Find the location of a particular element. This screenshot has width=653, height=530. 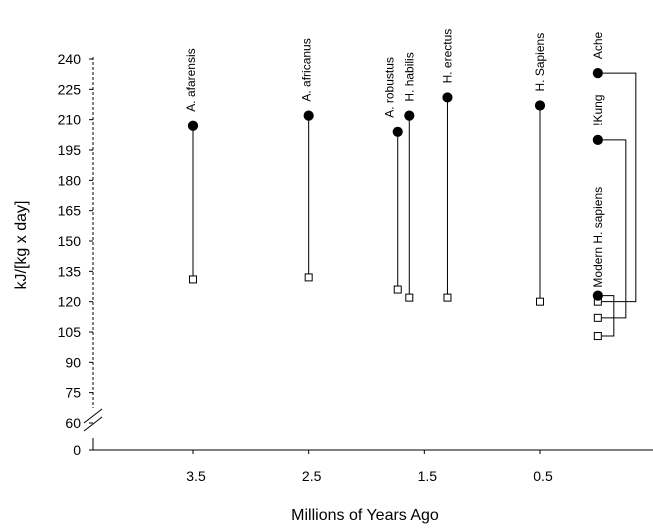

y-tick-label: 180 is located at coordinates (70, 180).